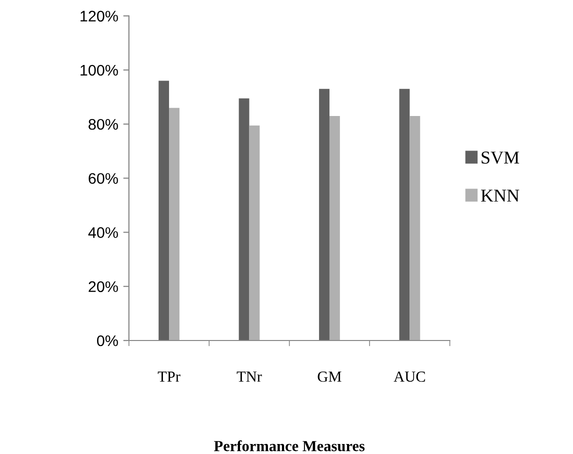 Image resolution: width=573 pixels, height=454 pixels. I want to click on x-axis-title: Performance Measures, so click(289, 446).